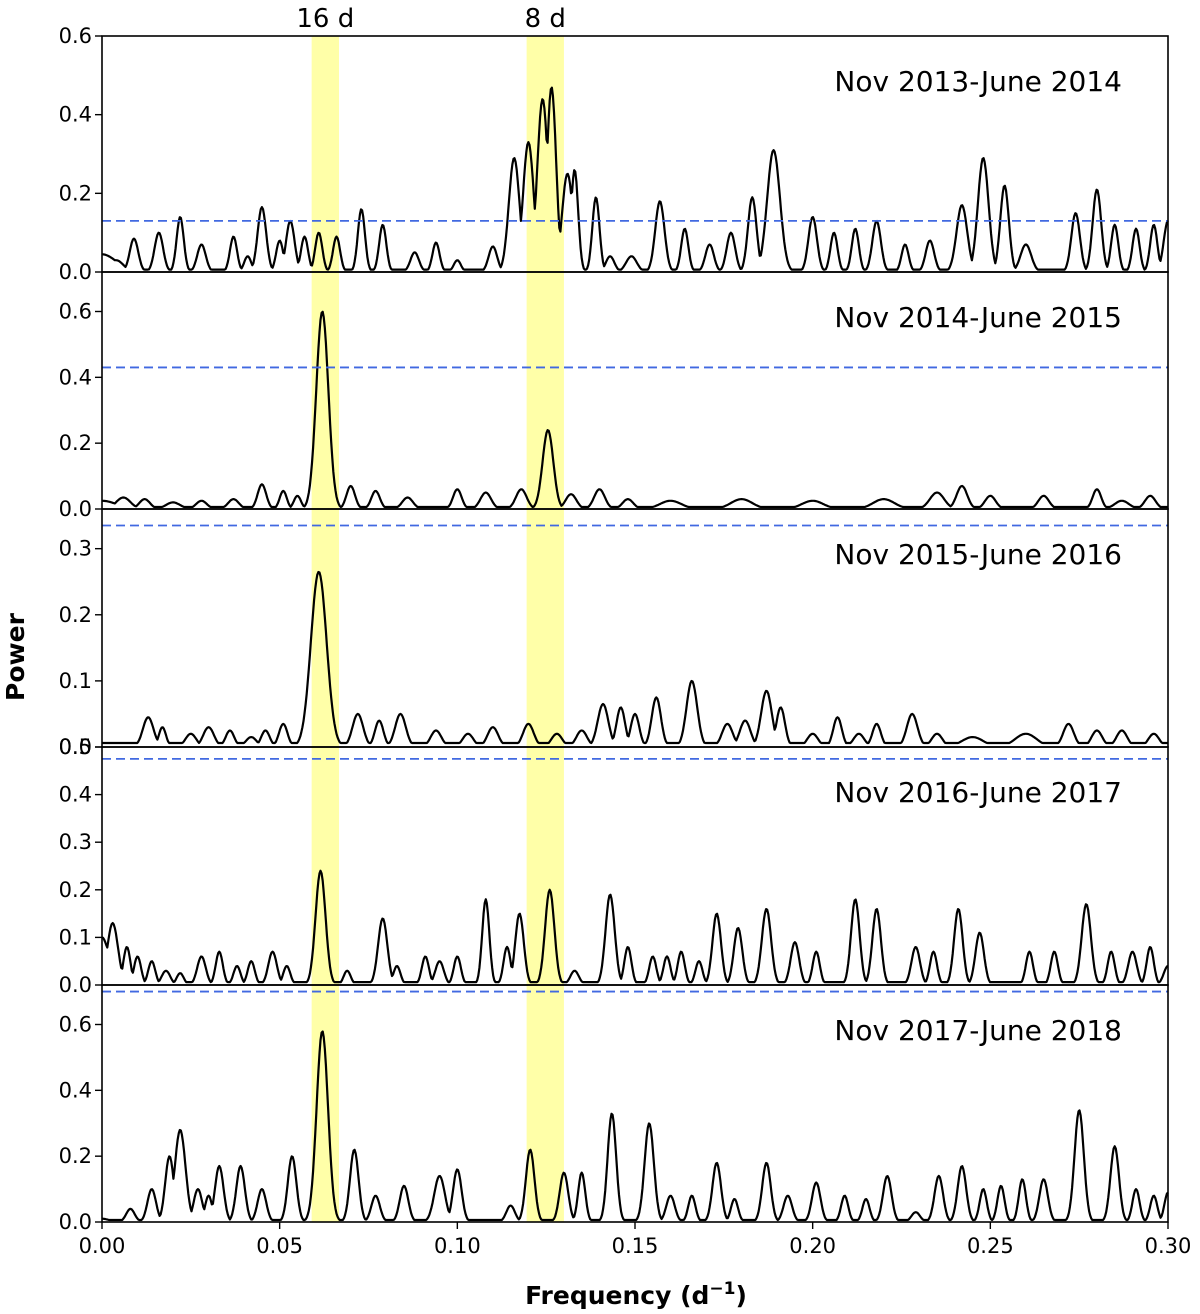  I want to click on x-tick-label: 0.20, so click(812, 1246).